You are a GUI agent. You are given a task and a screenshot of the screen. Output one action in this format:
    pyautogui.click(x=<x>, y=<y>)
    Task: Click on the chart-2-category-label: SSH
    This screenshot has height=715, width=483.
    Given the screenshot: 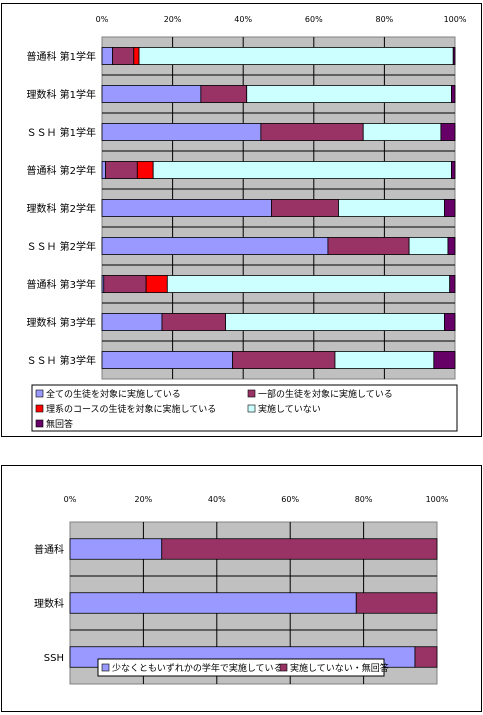 What is the action you would take?
    pyautogui.click(x=54, y=658)
    